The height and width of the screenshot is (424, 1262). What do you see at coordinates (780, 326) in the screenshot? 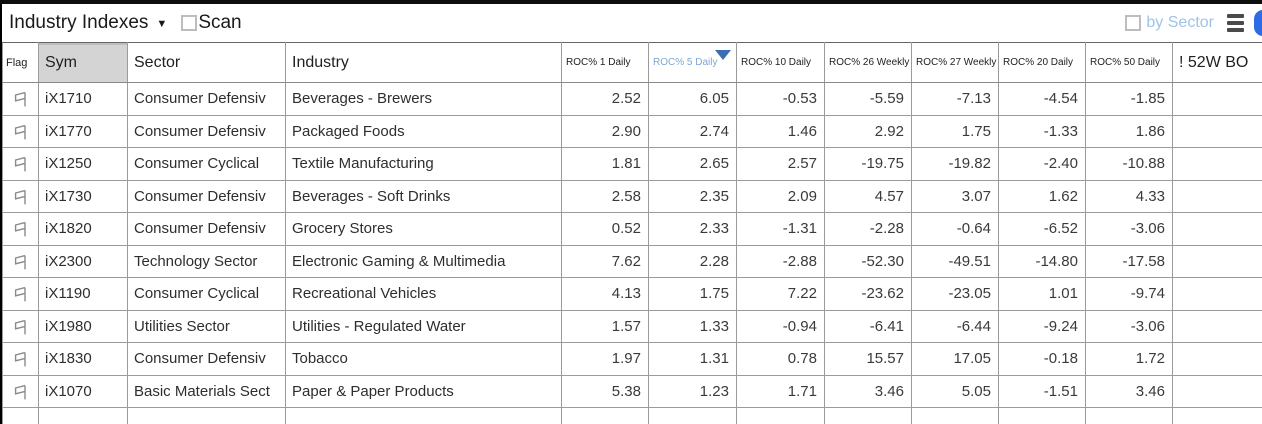
I see `roc-value-cell: -0.94` at bounding box center [780, 326].